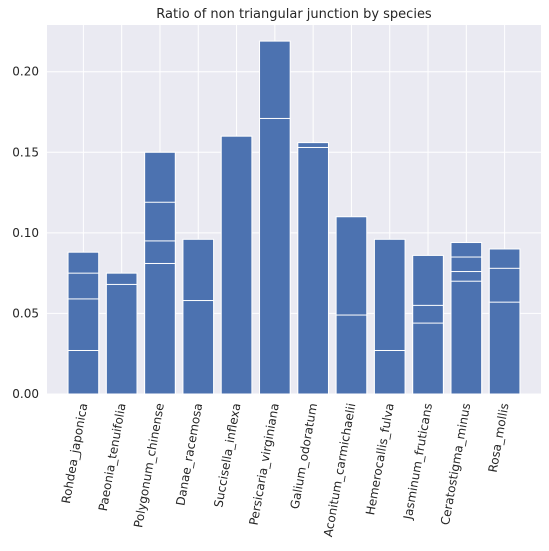  I want to click on x-tick-label: Aconitum_carmichaelii, so click(339, 470).